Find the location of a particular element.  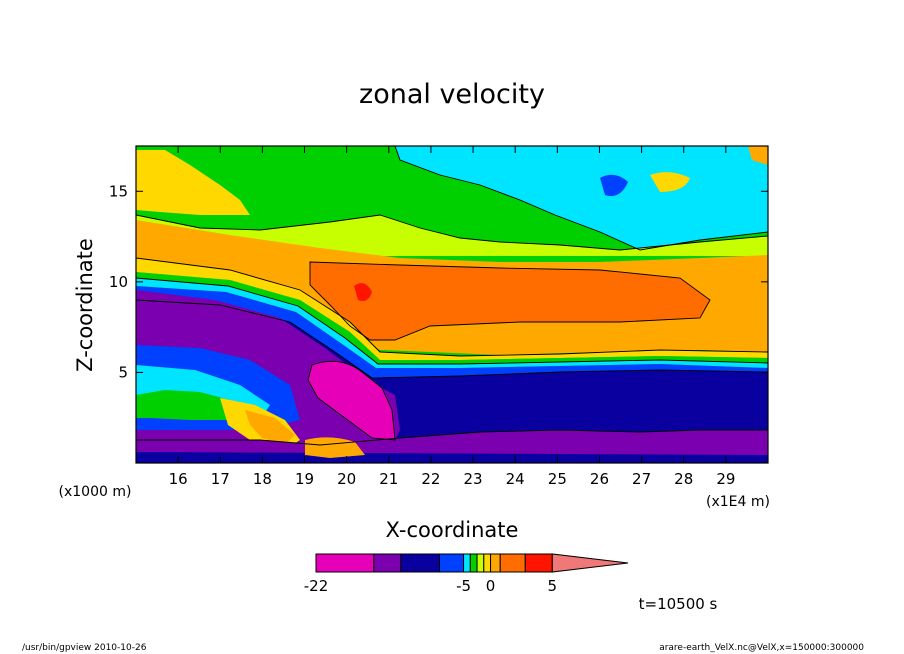

x-axis-label: X-coordinate is located at coordinates (452, 530).